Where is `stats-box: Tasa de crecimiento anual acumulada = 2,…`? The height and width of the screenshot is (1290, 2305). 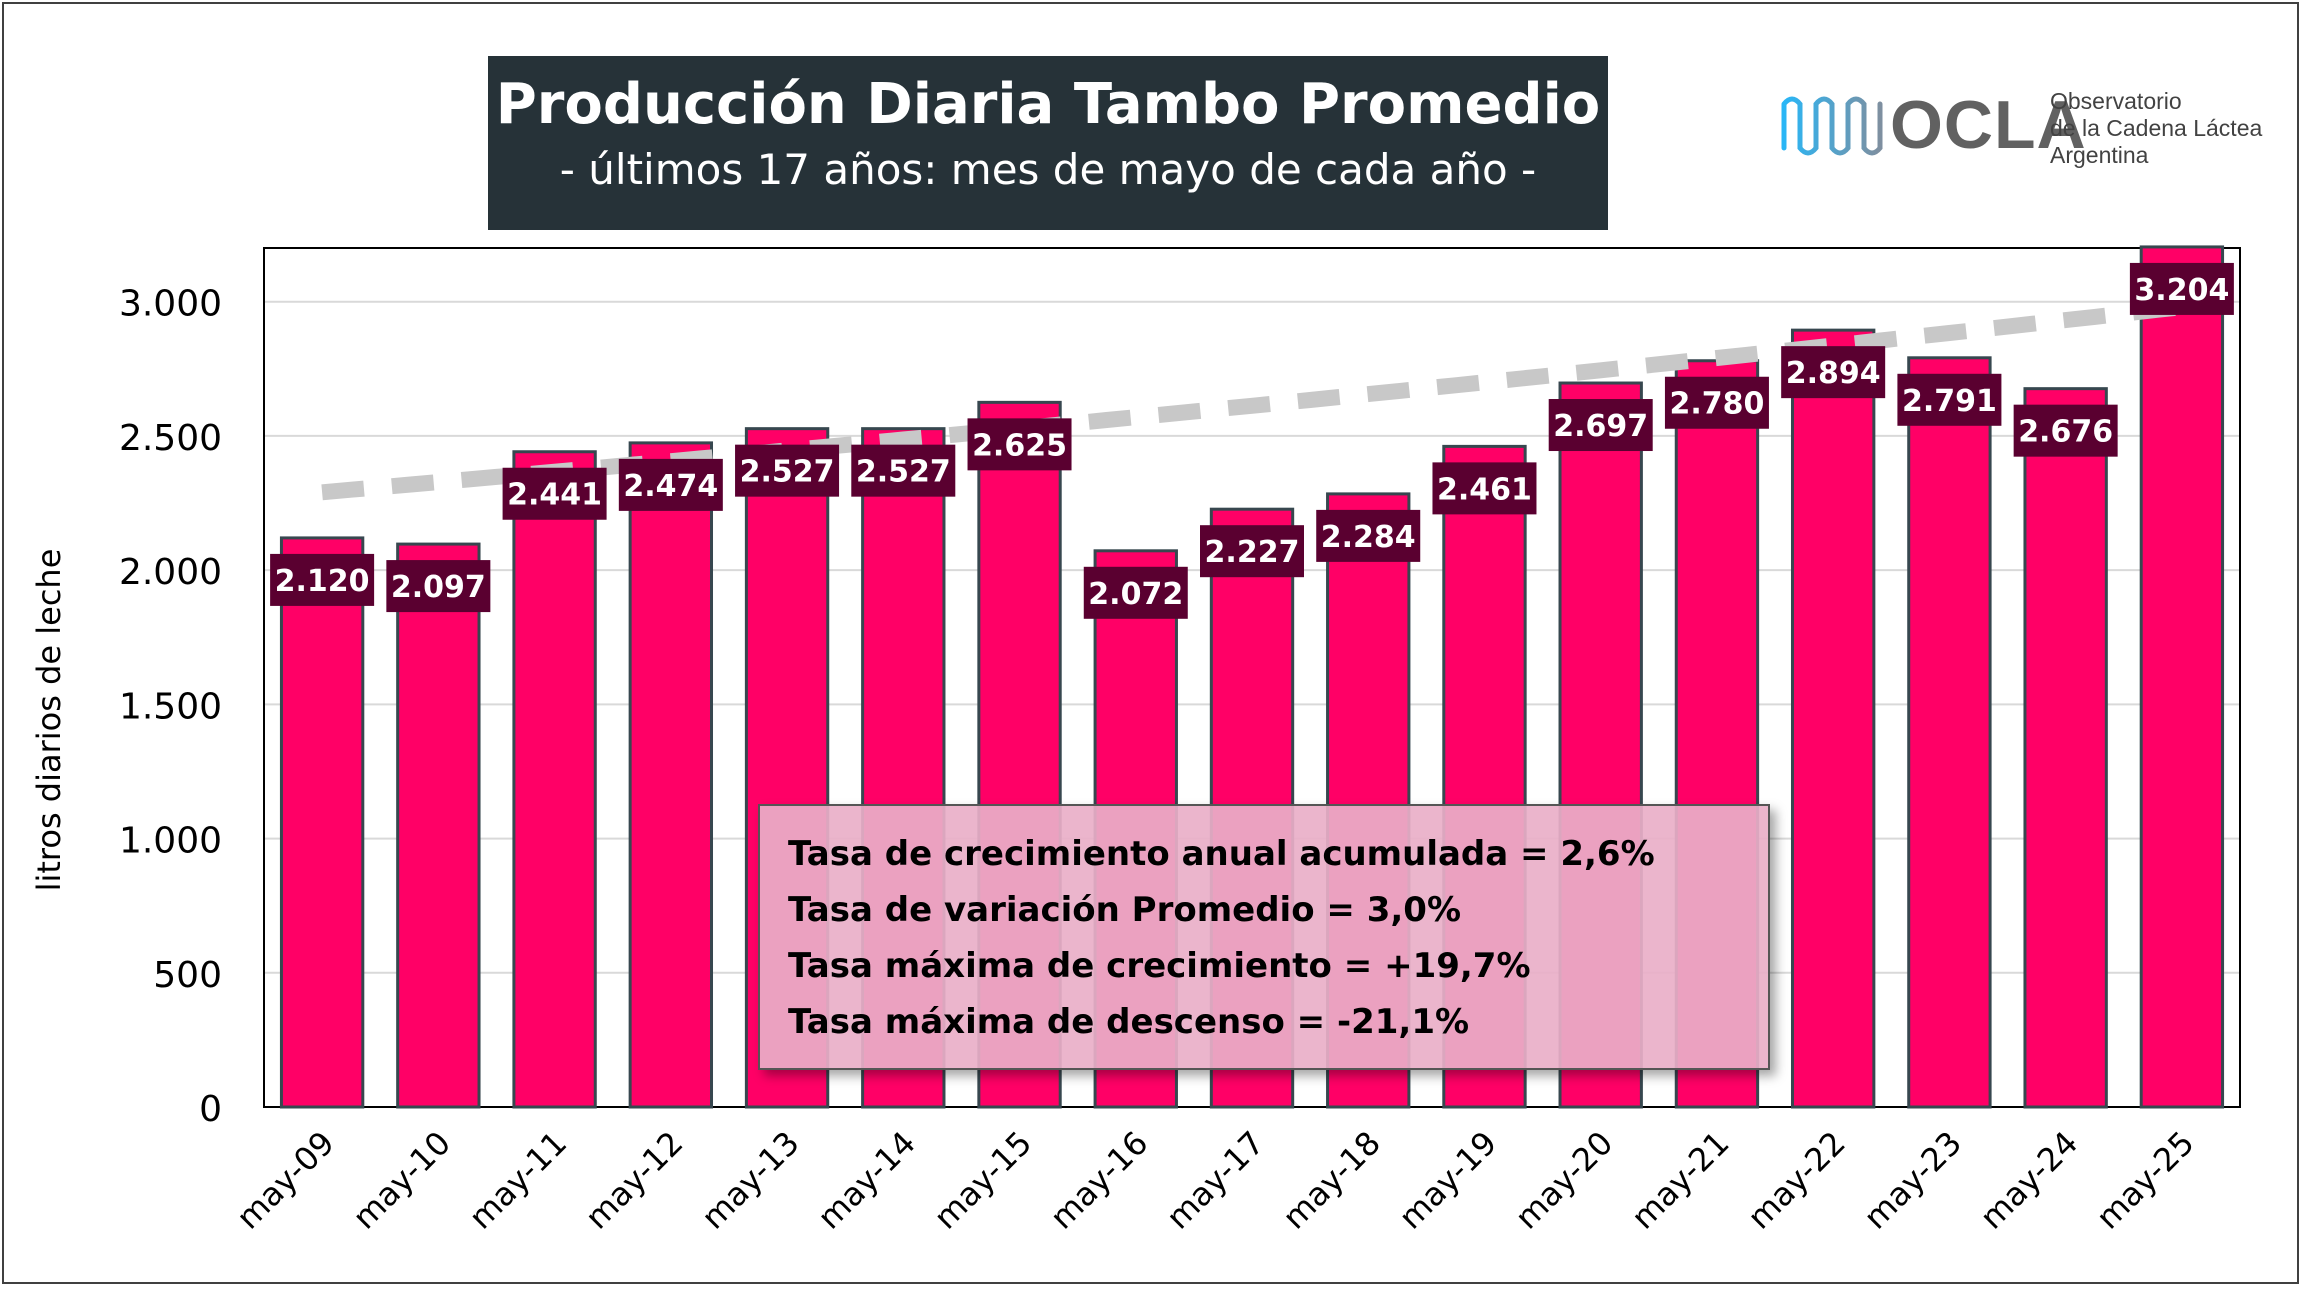 stats-box: Tasa de crecimiento anual acumulada = 2,… is located at coordinates (1264, 937).